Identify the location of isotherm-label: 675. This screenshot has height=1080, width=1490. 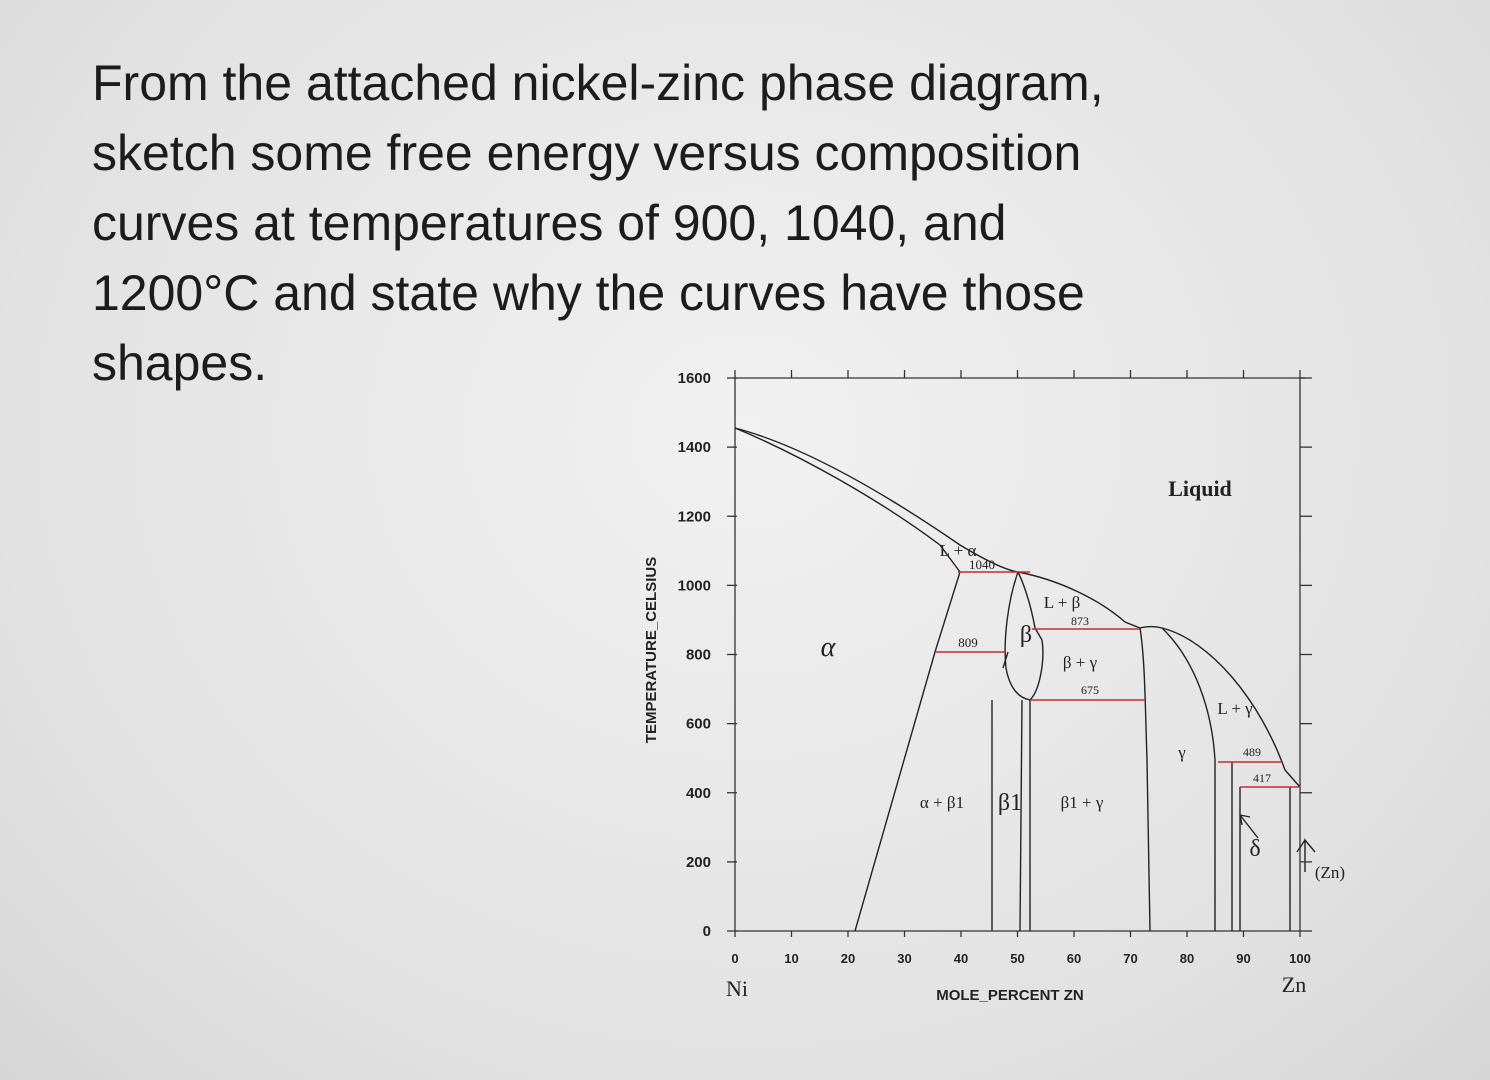
(1090, 690).